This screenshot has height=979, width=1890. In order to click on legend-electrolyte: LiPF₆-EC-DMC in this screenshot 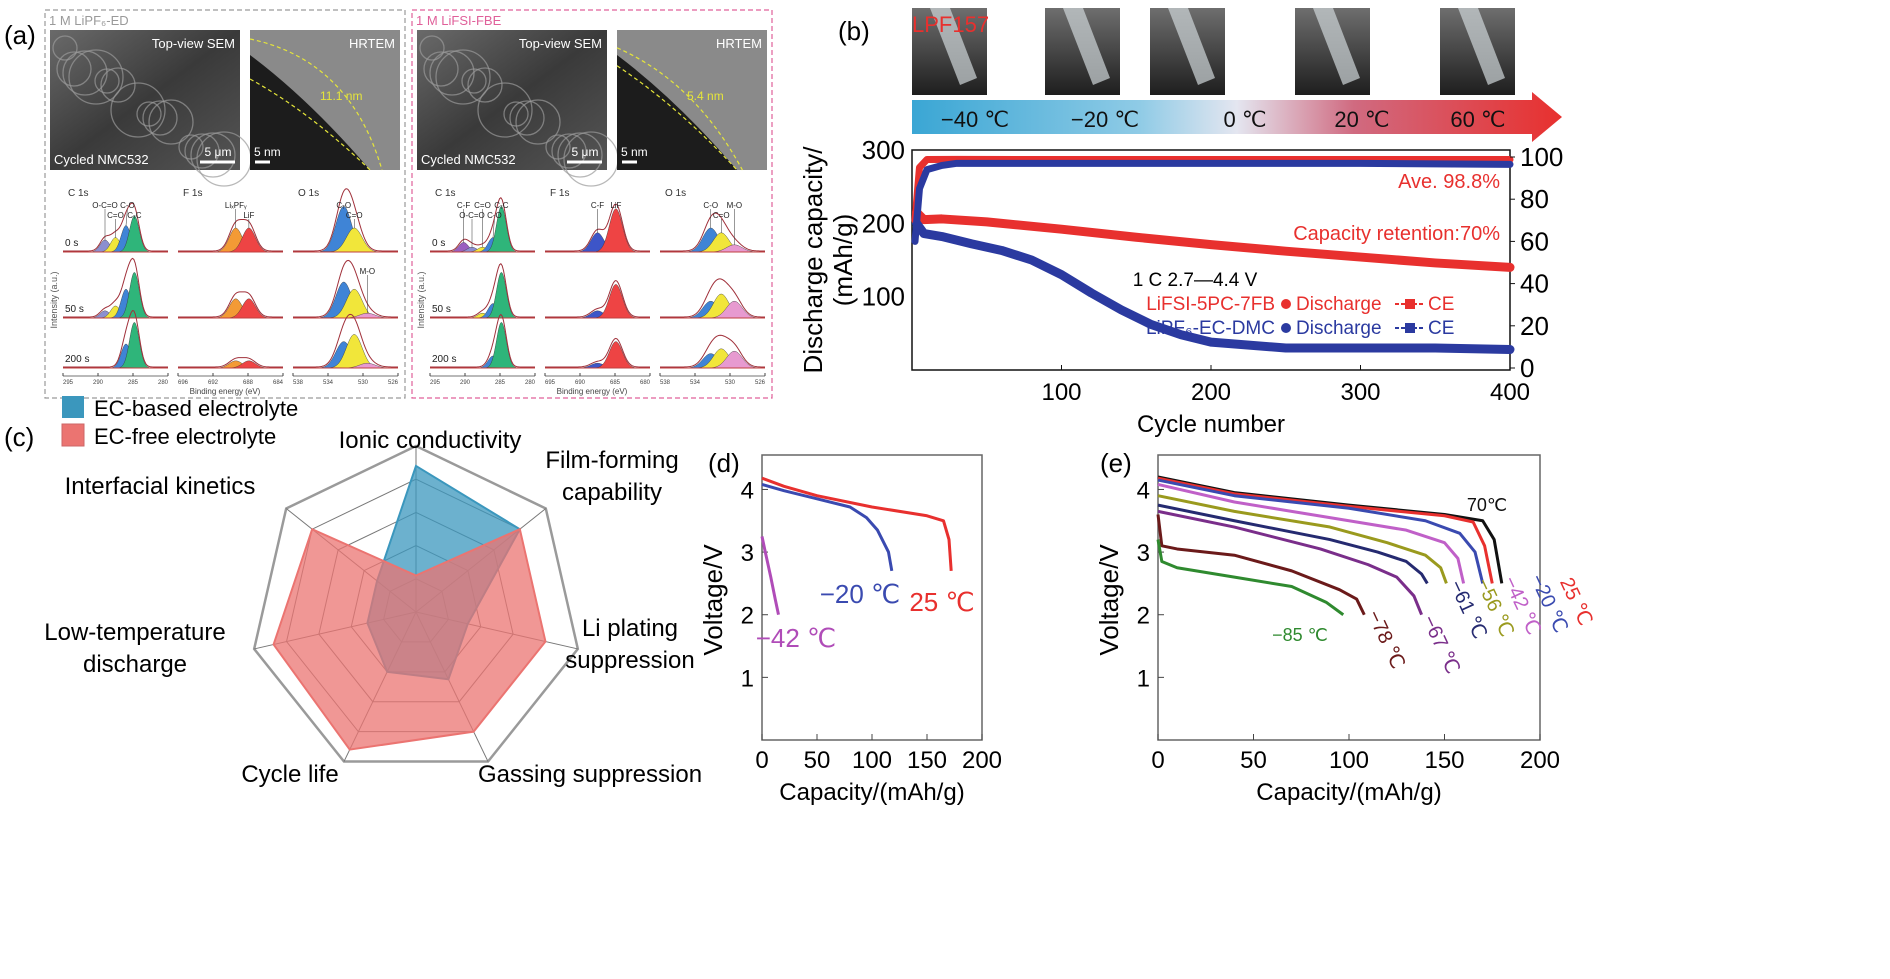, I will do `click(1210, 328)`.